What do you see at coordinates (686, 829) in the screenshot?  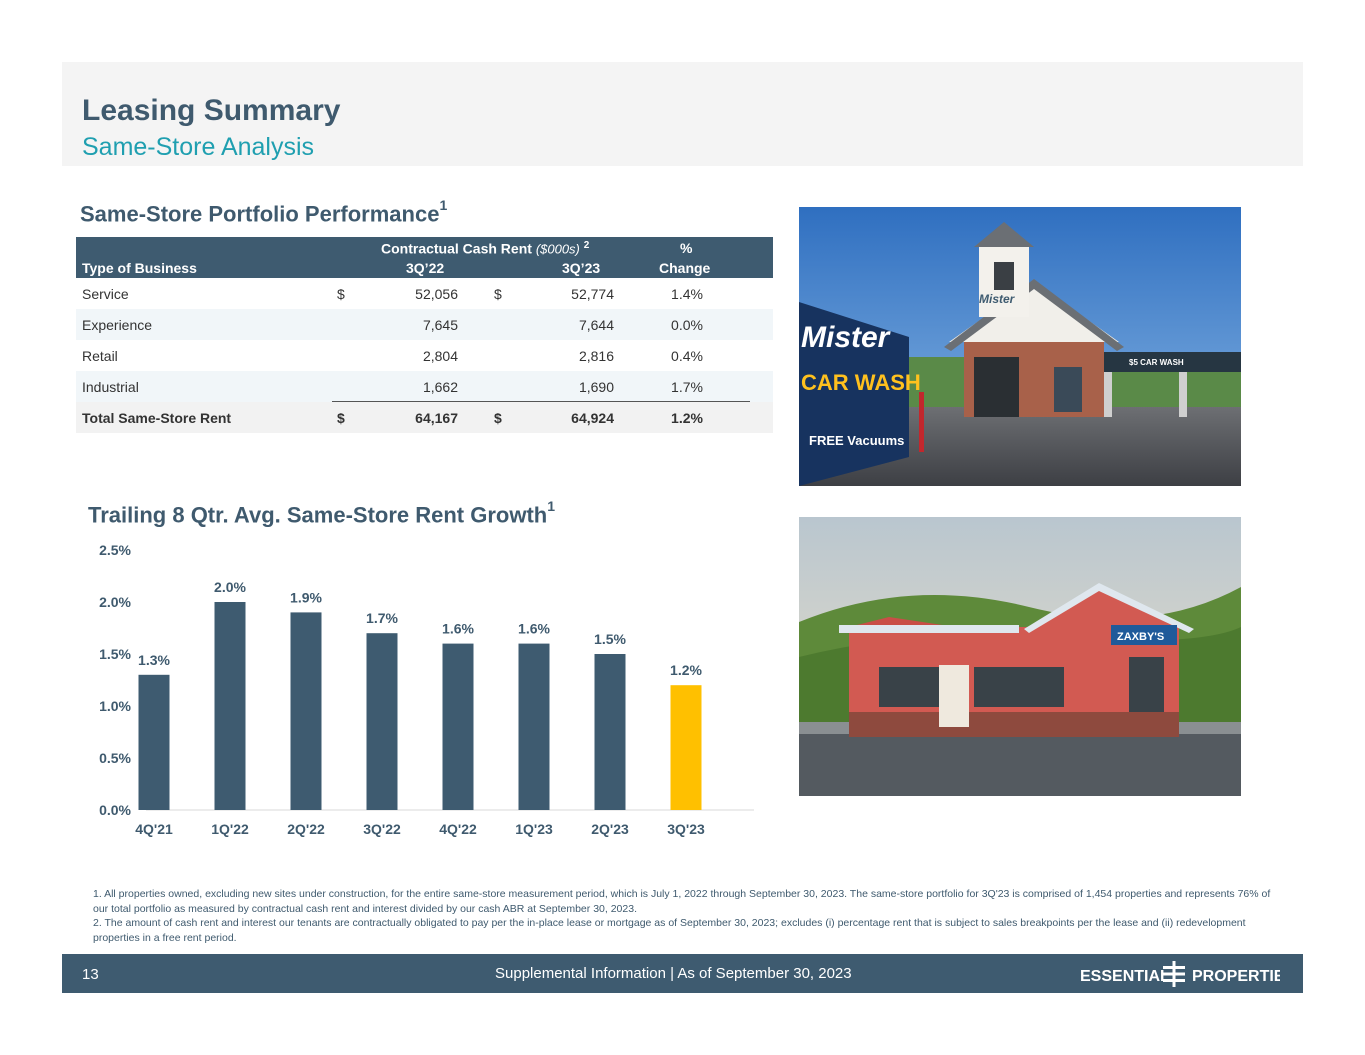 I see `x-tick-label: 3Q'23` at bounding box center [686, 829].